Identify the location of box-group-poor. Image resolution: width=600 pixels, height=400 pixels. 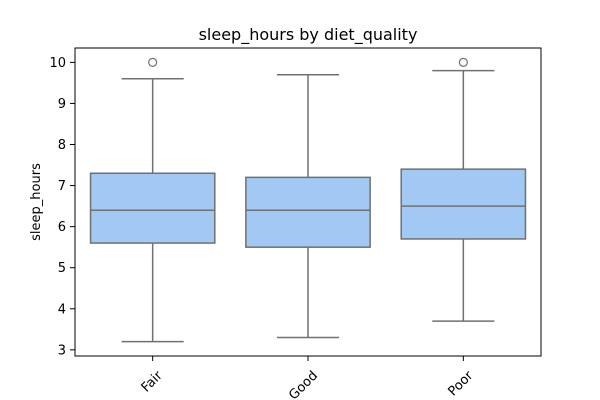
(463, 189).